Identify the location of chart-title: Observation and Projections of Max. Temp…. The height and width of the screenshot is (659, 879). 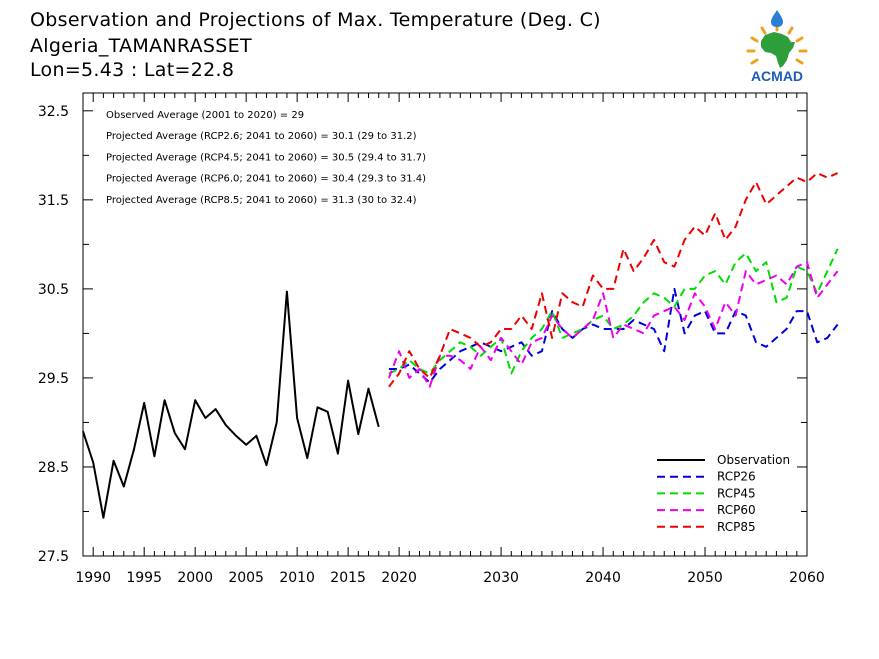
(315, 20).